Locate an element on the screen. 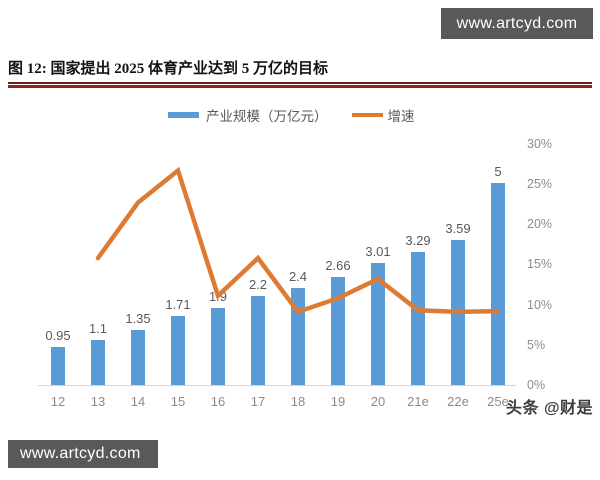 The width and height of the screenshot is (600, 480). x-tick-label: 20 is located at coordinates (378, 401).